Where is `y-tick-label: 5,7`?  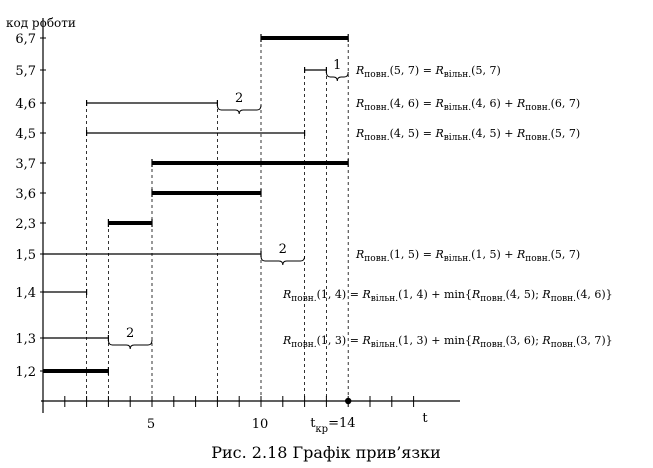 y-tick-label: 5,7 is located at coordinates (25, 71).